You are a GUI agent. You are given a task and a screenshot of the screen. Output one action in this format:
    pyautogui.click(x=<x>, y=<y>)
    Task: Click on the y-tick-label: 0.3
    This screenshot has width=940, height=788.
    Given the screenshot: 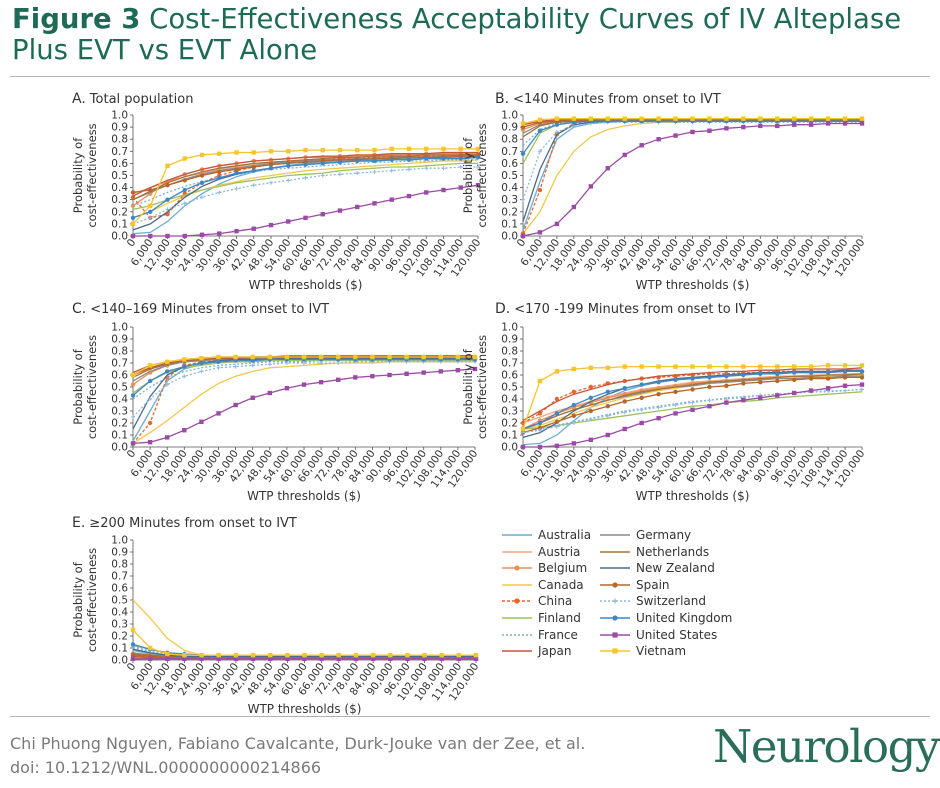 What is the action you would take?
    pyautogui.click(x=119, y=625)
    